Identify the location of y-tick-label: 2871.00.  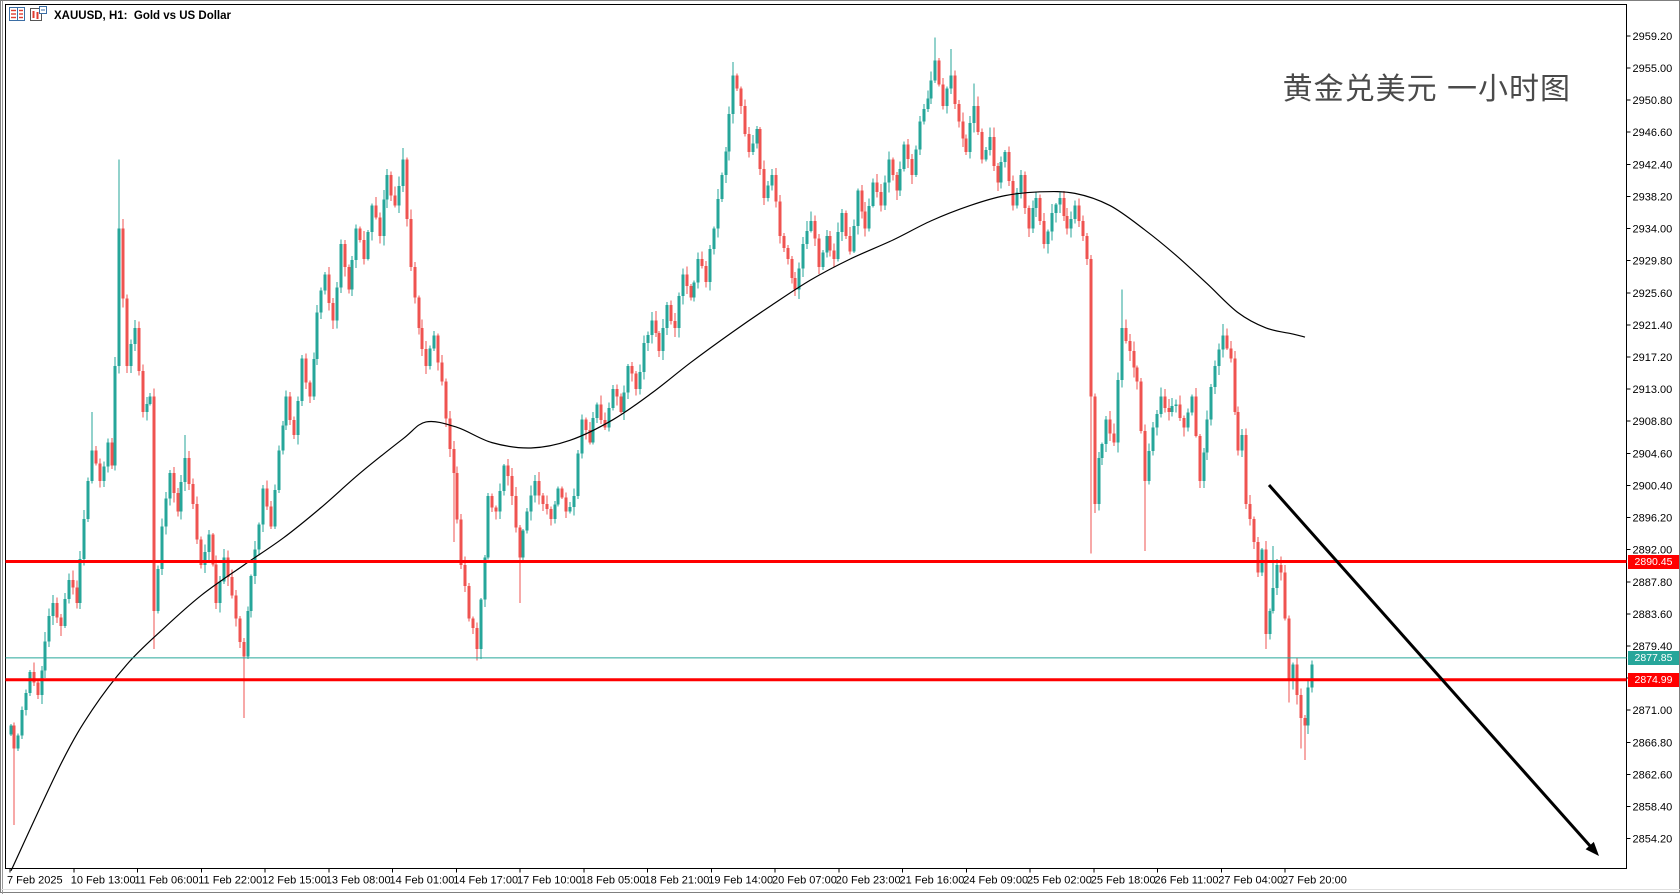
(1653, 711).